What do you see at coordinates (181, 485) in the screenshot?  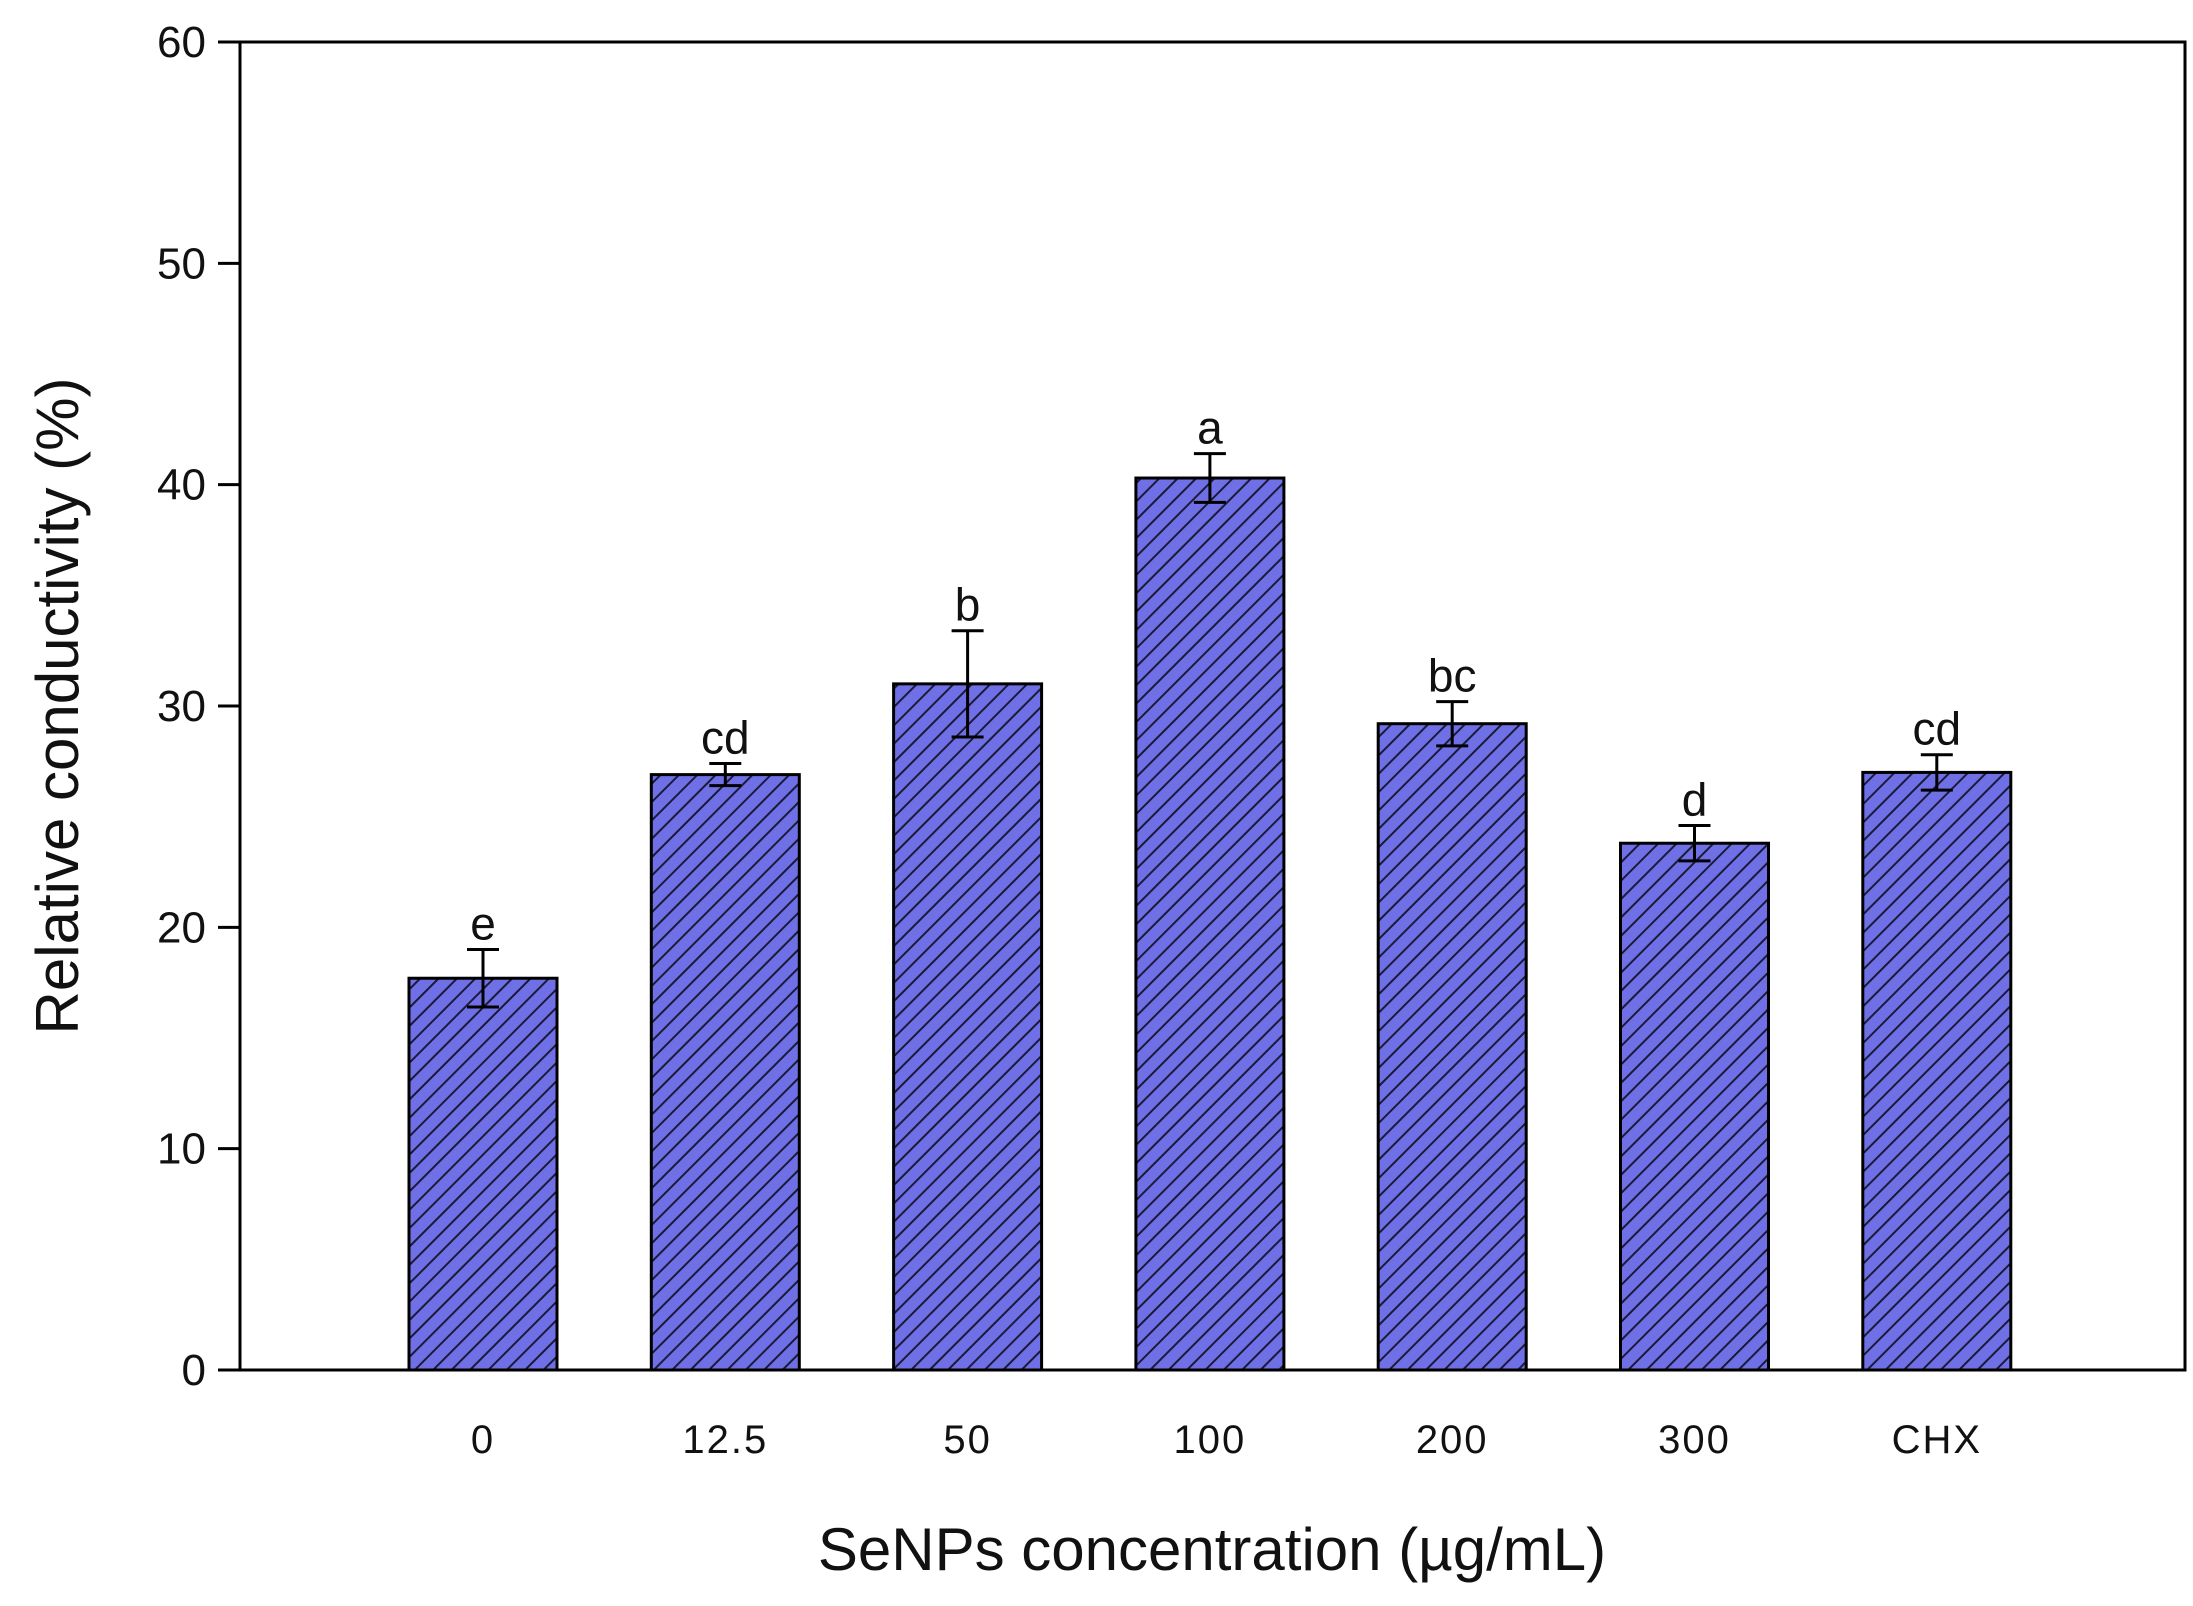 I see `y-tick-label: 40` at bounding box center [181, 485].